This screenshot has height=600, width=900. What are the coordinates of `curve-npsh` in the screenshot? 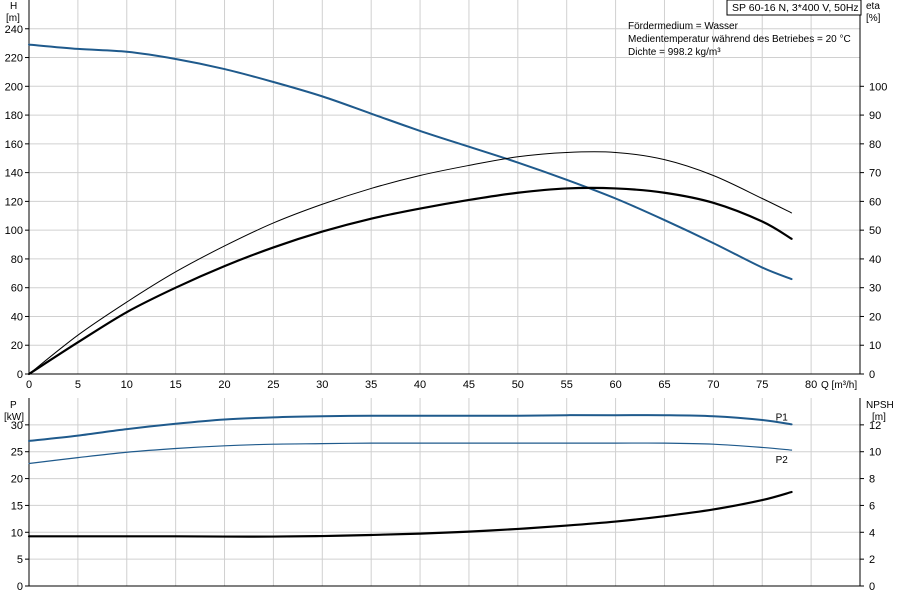 It's located at (410, 514).